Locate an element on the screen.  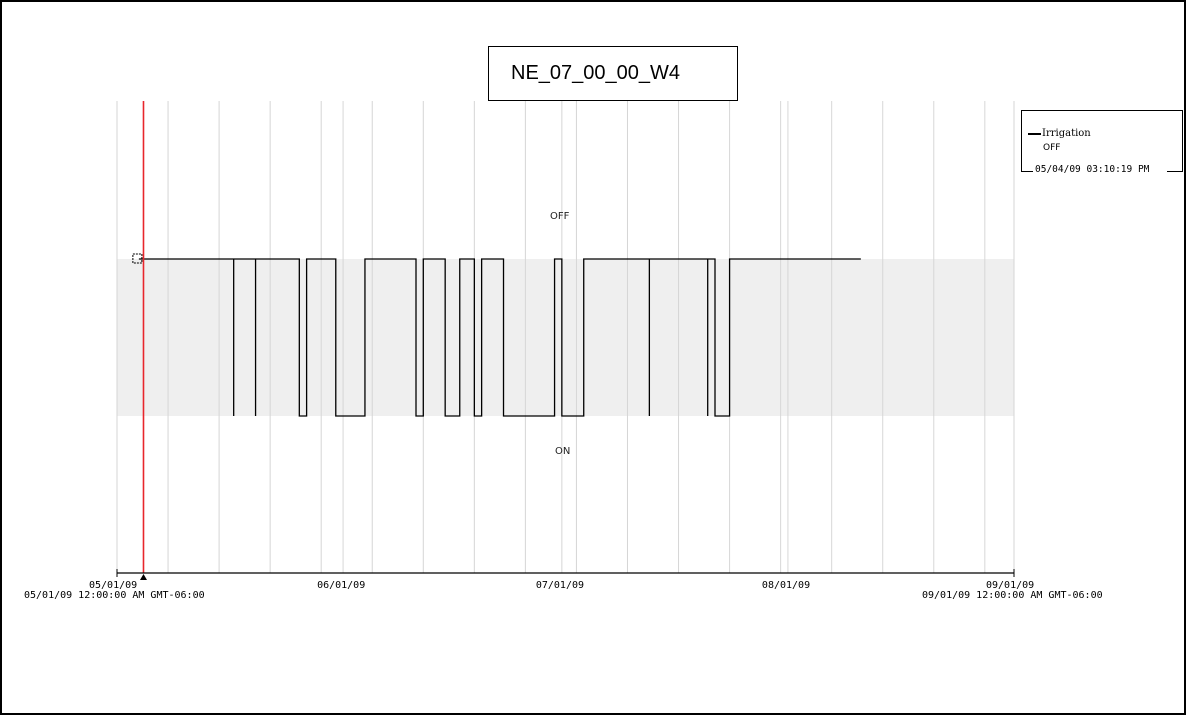
legend-border-left is located at coordinates (1021, 141).